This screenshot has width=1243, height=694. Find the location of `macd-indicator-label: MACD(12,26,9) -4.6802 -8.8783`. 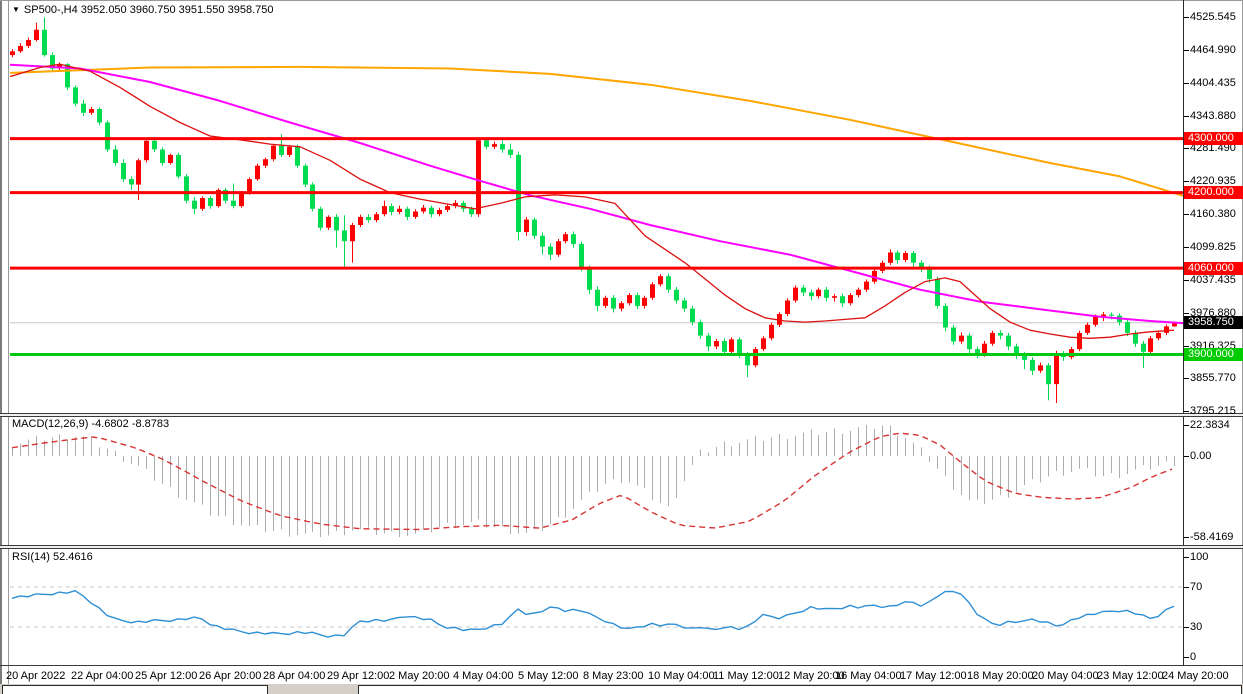

macd-indicator-label: MACD(12,26,9) -4.6802 -8.8783 is located at coordinates (91, 424).